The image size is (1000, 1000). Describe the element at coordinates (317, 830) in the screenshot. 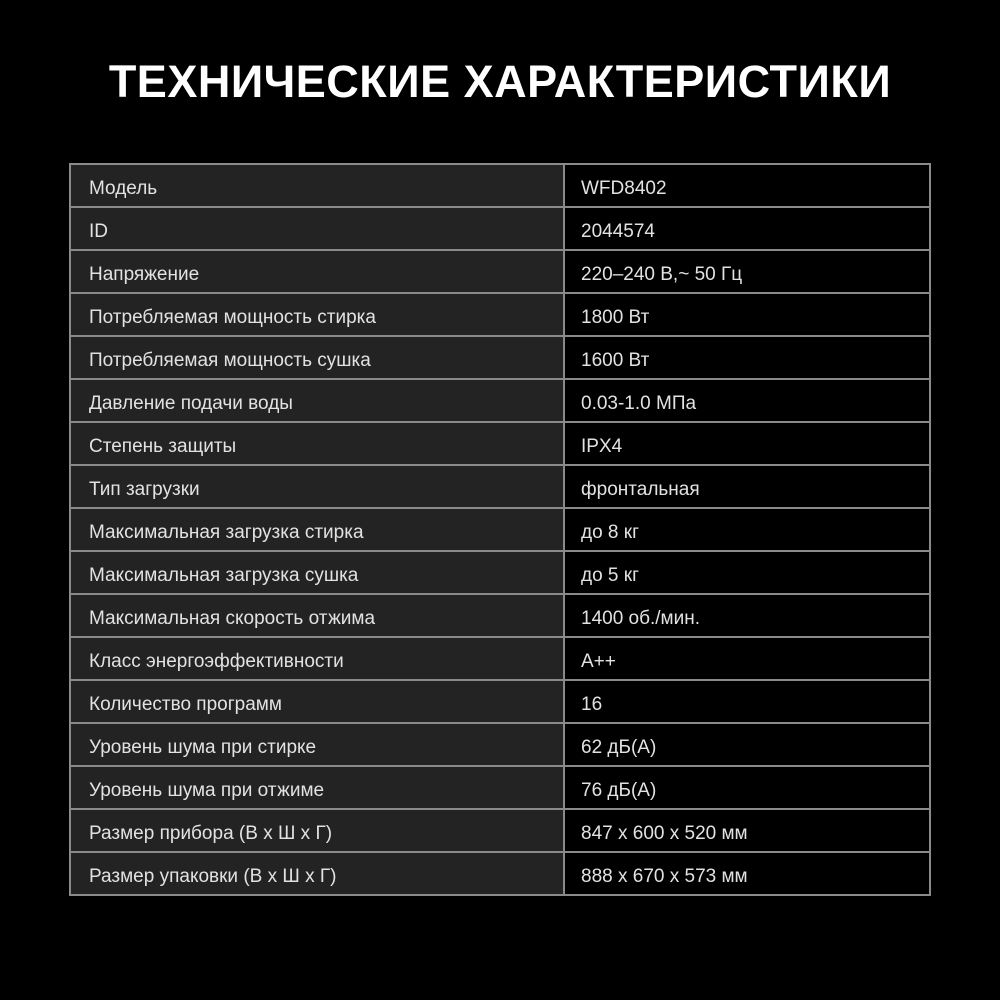

I see `spec-label: Размер прибора (В х Ш х Г)` at that location.